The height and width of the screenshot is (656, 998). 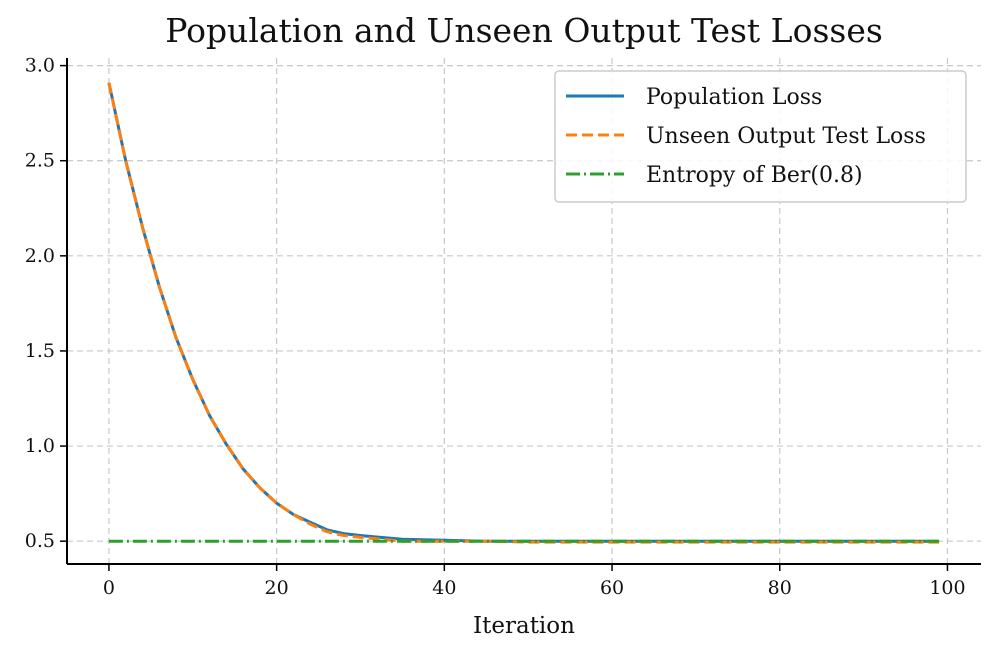 What do you see at coordinates (40, 256) in the screenshot?
I see `y-tick-label: 2.0` at bounding box center [40, 256].